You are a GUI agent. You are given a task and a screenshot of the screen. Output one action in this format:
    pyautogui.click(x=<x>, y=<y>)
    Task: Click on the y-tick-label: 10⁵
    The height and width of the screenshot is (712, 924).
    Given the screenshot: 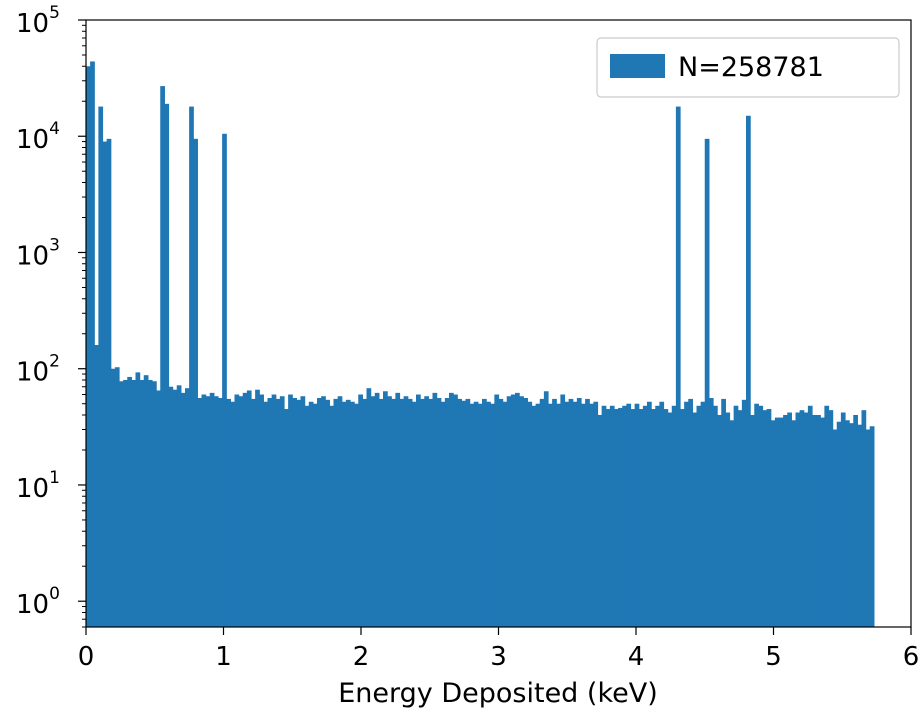 What is the action you would take?
    pyautogui.click(x=38, y=21)
    